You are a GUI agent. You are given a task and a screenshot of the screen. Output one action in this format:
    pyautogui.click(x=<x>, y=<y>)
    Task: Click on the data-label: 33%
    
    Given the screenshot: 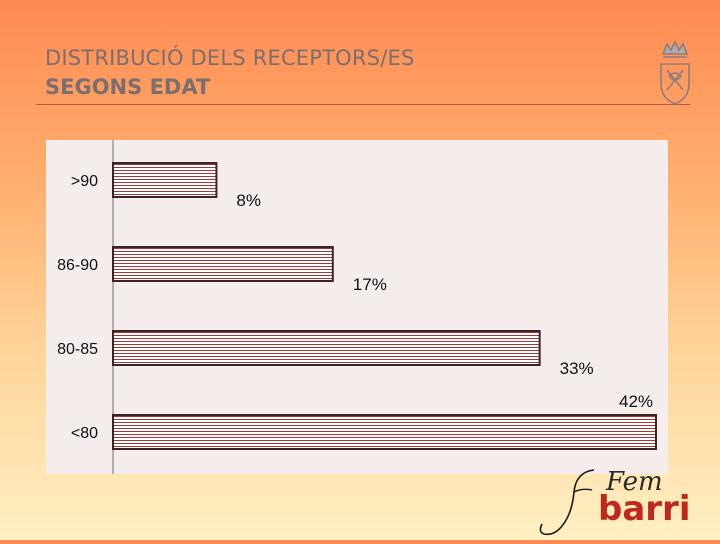 What is the action you would take?
    pyautogui.click(x=577, y=368)
    